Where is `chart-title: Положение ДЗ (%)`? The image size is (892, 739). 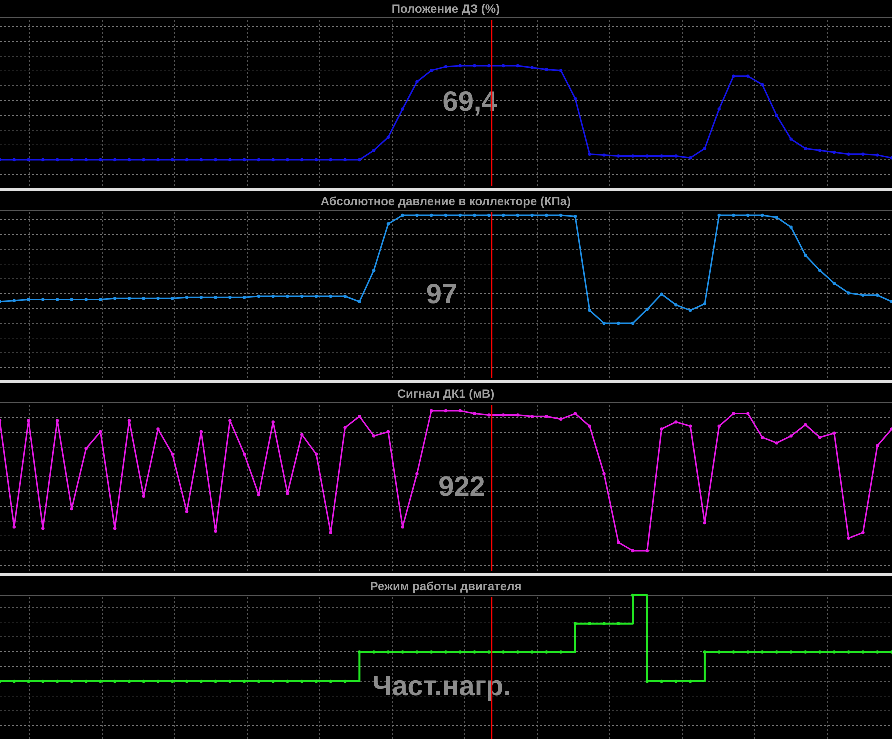
chart-title: Положение ДЗ (%) is located at coordinates (446, 9).